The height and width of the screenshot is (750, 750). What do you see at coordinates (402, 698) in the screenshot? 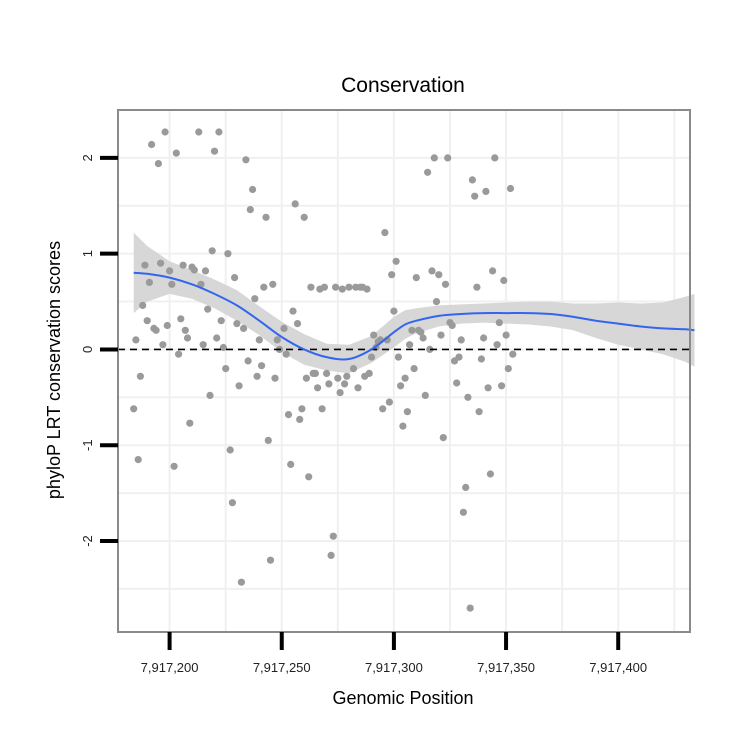
I see `x-axis-label: Genomic Position` at bounding box center [402, 698].